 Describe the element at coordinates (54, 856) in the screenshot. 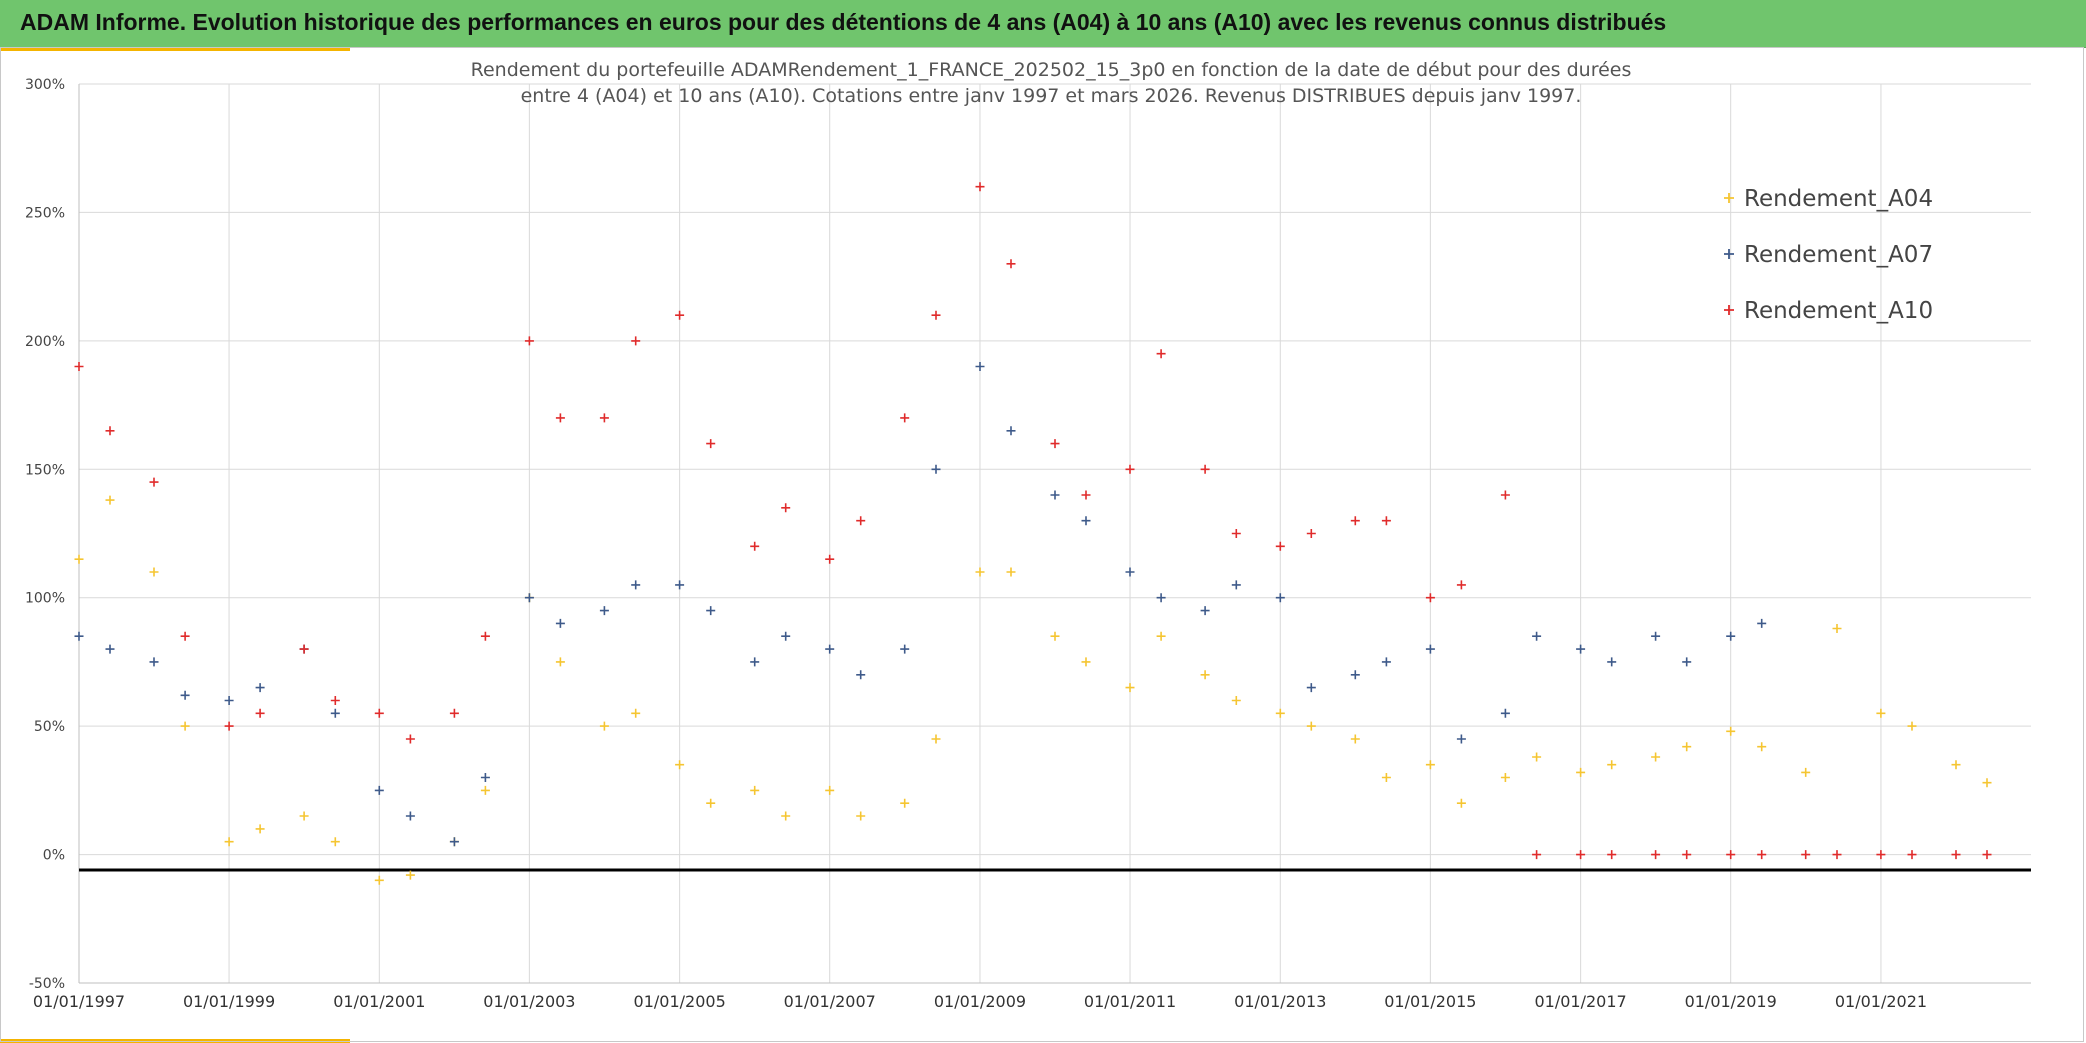

I see `y-tick-label: 0%` at that location.